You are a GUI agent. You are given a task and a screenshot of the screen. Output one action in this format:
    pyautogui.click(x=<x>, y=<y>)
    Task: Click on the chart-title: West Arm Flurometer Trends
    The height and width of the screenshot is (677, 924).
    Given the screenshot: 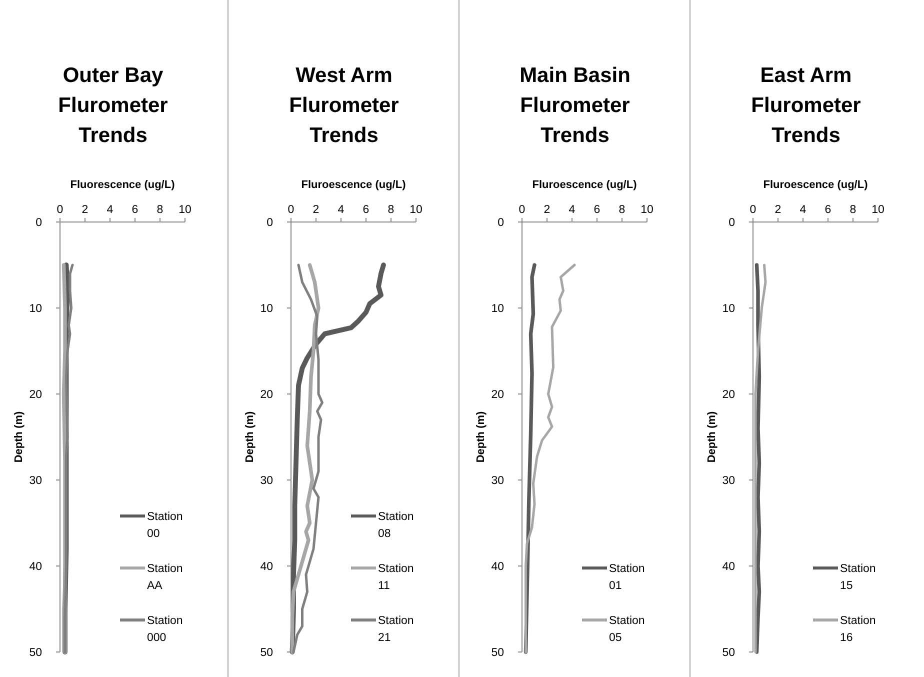 What is the action you would take?
    pyautogui.click(x=344, y=105)
    